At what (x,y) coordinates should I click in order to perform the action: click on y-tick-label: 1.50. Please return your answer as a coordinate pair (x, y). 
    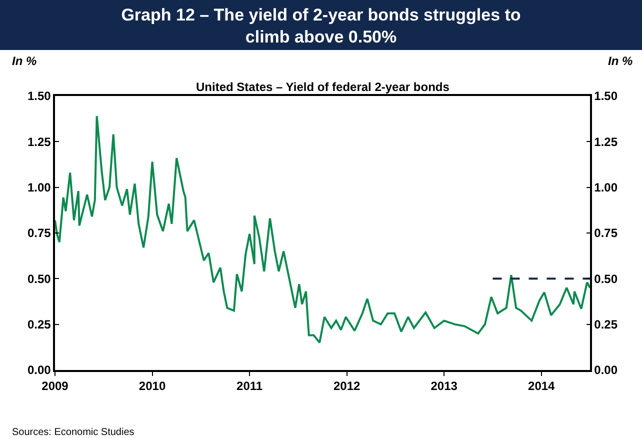
    Looking at the image, I should click on (39, 96).